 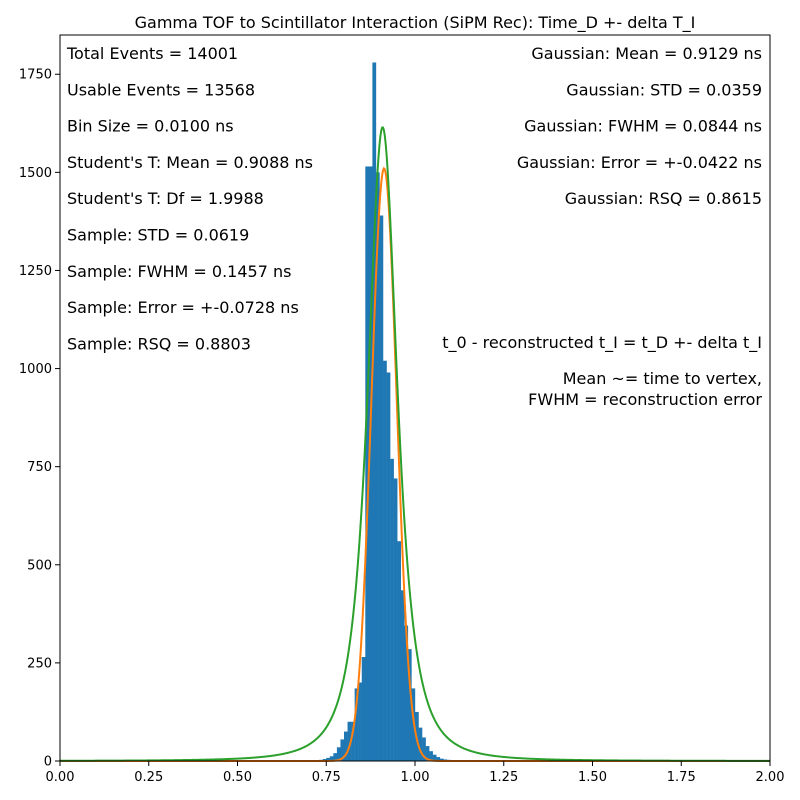 What do you see at coordinates (326, 777) in the screenshot?
I see `x-tick-label: 0.75` at bounding box center [326, 777].